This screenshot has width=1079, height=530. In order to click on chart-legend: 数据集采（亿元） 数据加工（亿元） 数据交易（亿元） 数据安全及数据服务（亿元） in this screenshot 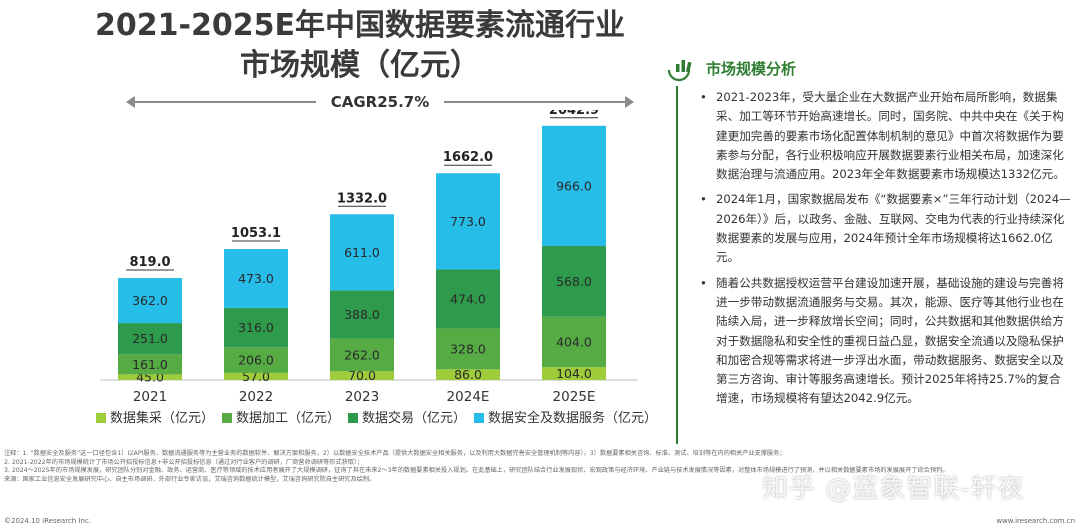, I will do `click(376, 419)`.